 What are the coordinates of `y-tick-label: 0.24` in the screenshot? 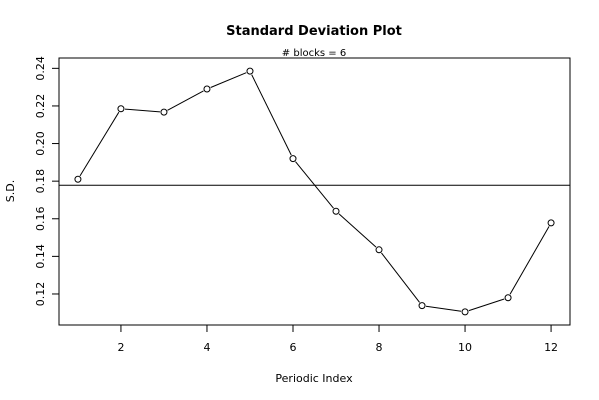 It's located at (40, 68).